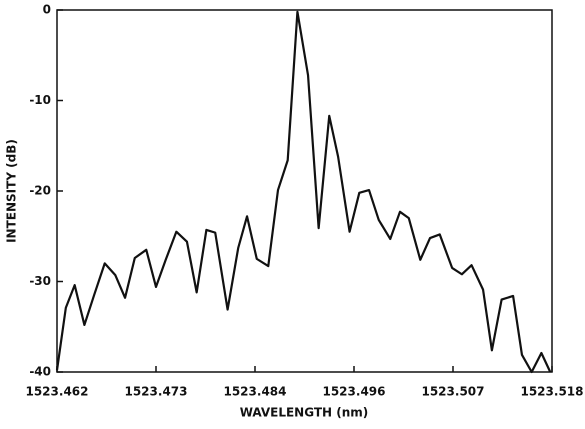 This screenshot has width=585, height=429. Describe the element at coordinates (12, 191) in the screenshot. I see `y-axis-label: INTENSITY (dB)` at that location.